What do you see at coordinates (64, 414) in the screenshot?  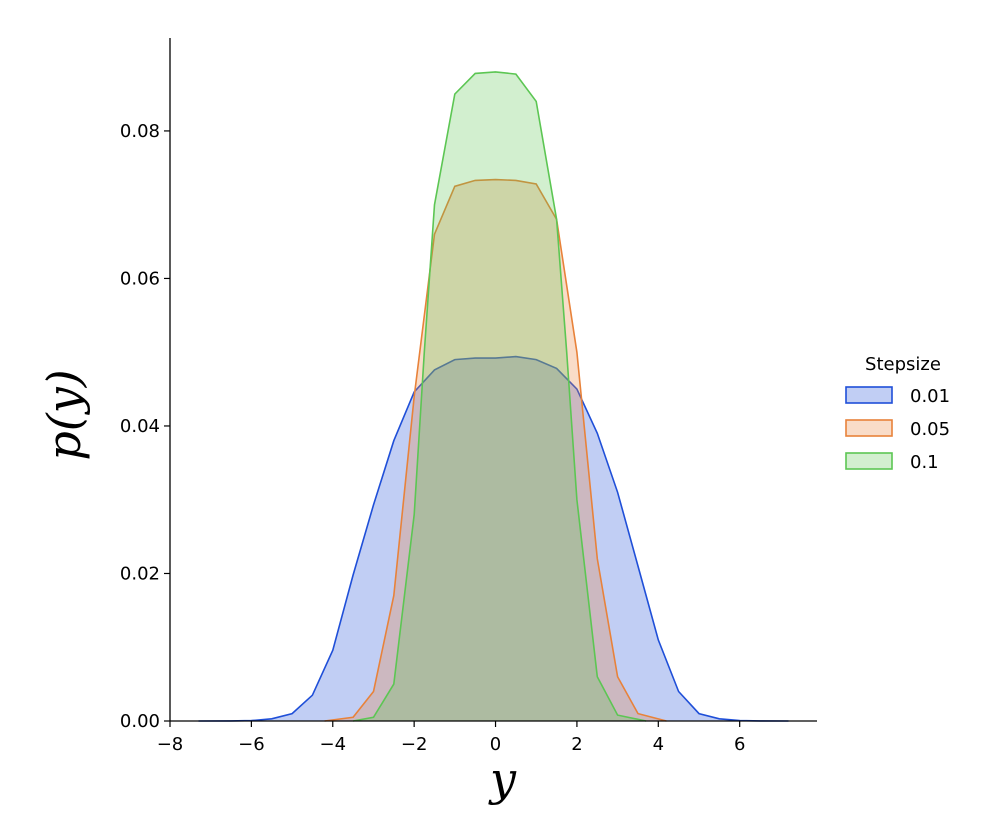 I see `y-axis-label: p(y)` at bounding box center [64, 414].